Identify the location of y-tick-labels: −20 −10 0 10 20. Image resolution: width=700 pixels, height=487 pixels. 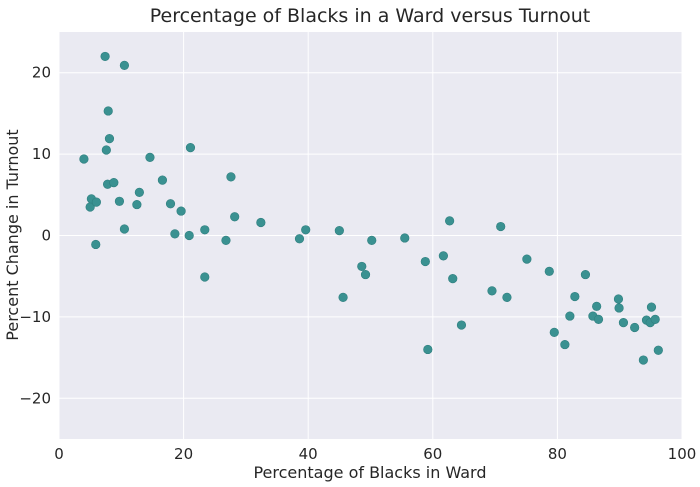
(35, 236).